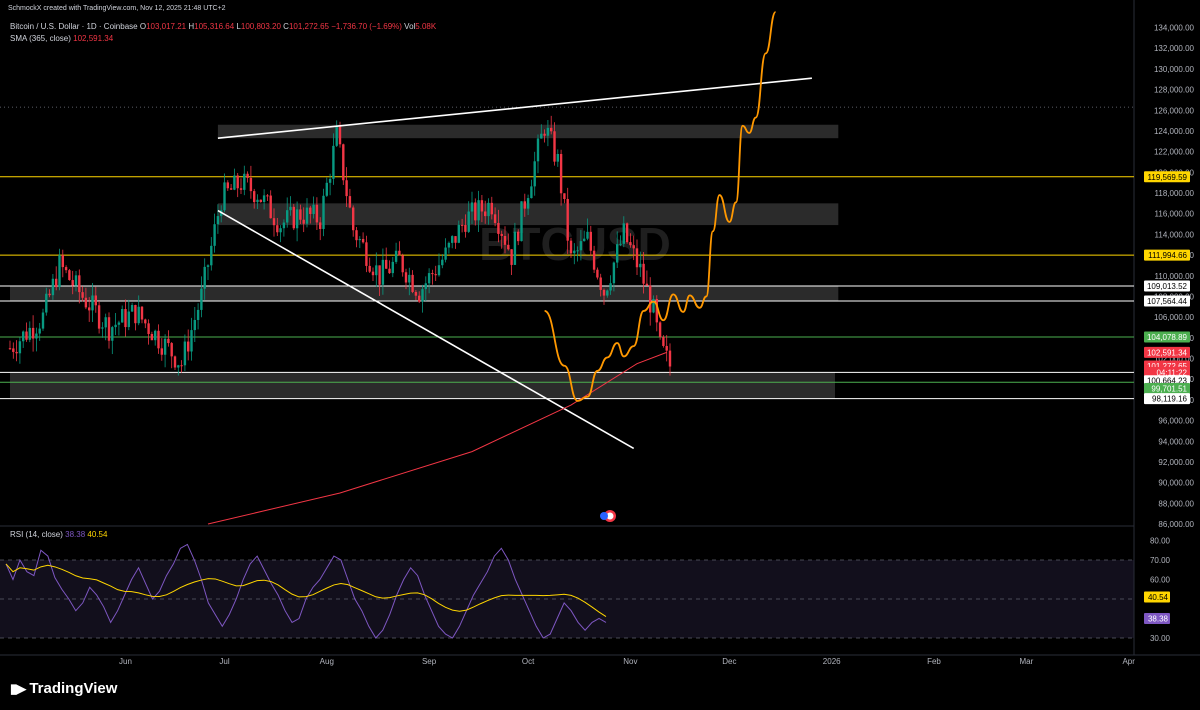 The width and height of the screenshot is (1200, 710). What do you see at coordinates (1167, 301) in the screenshot?
I see `price-badge-label: 107,564.44` at bounding box center [1167, 301].